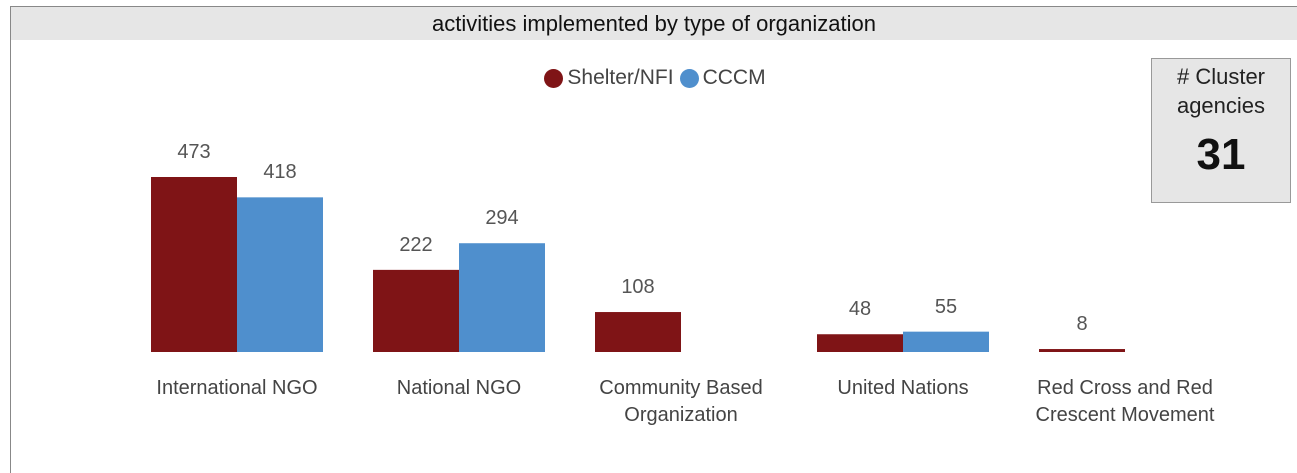 Image resolution: width=1297 pixels, height=473 pixels. I want to click on x-tick-label: Community Based Organization, so click(681, 401).